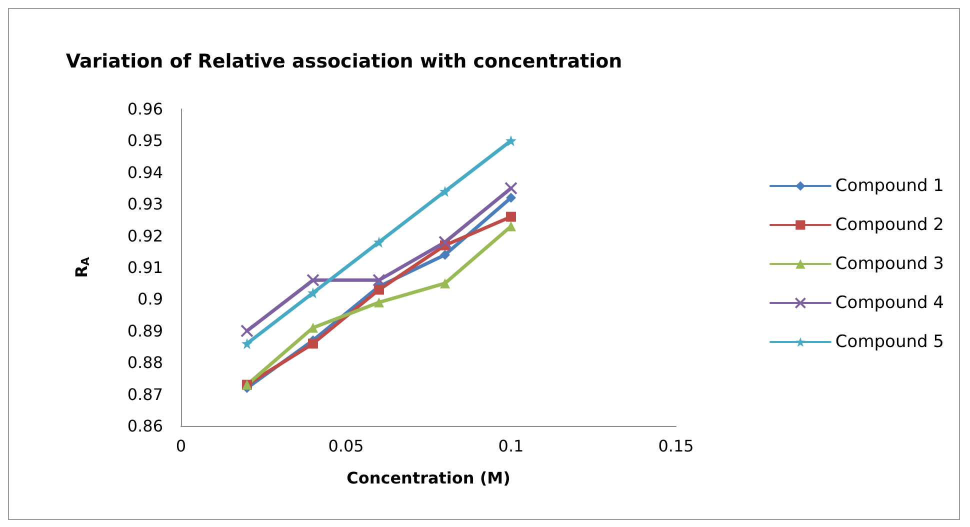 Image resolution: width=970 pixels, height=527 pixels. I want to click on legend-label: Compound 3, so click(889, 264).